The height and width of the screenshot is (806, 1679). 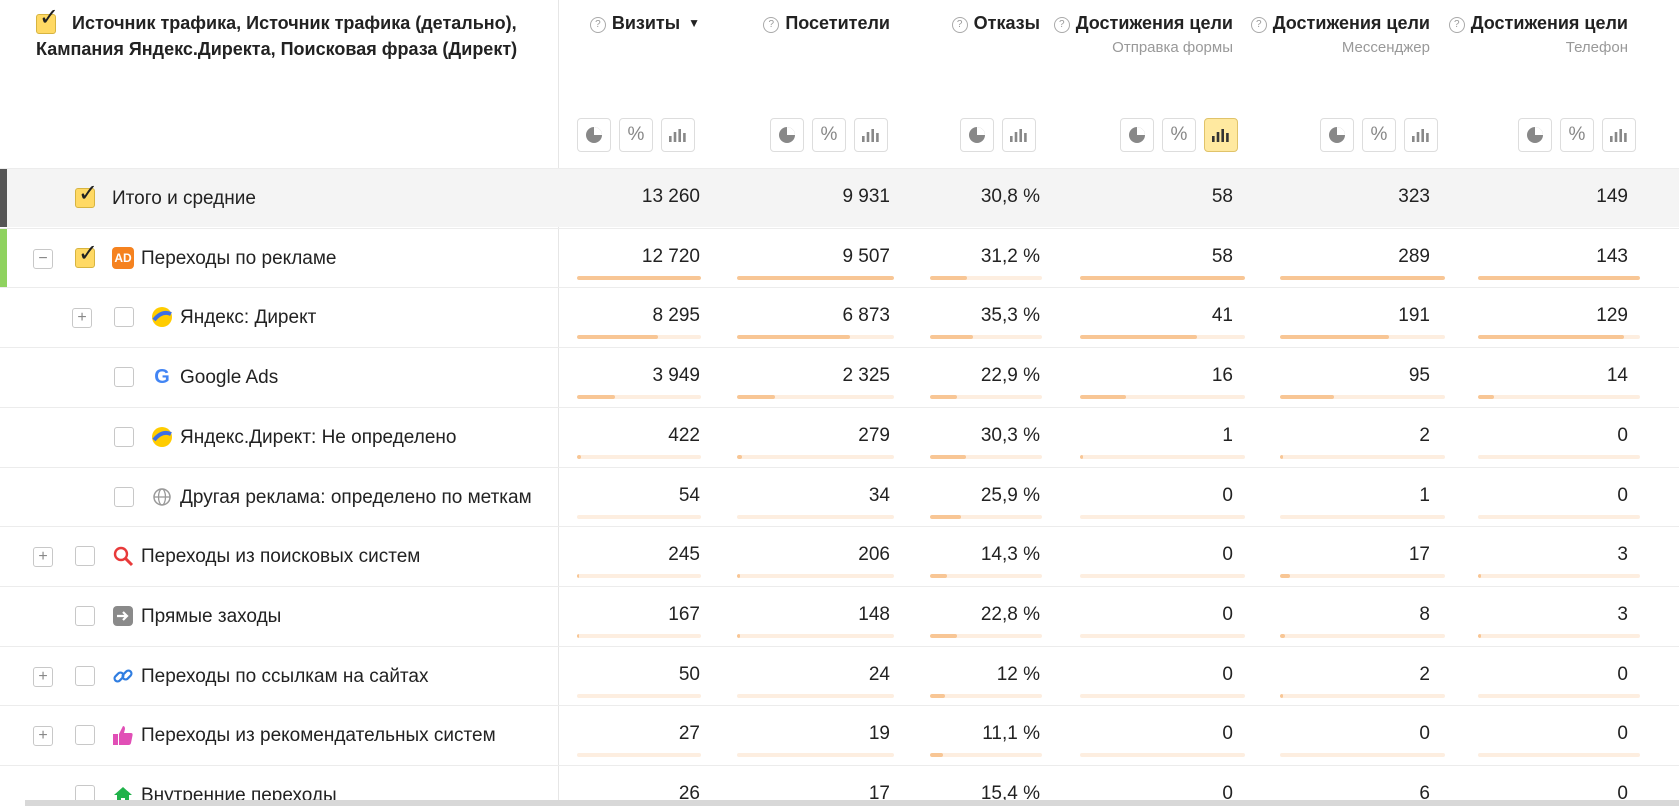 I want to click on table-row: Прямые заходы 167 148 22,8 % 0 8 3, so click(x=839, y=615).